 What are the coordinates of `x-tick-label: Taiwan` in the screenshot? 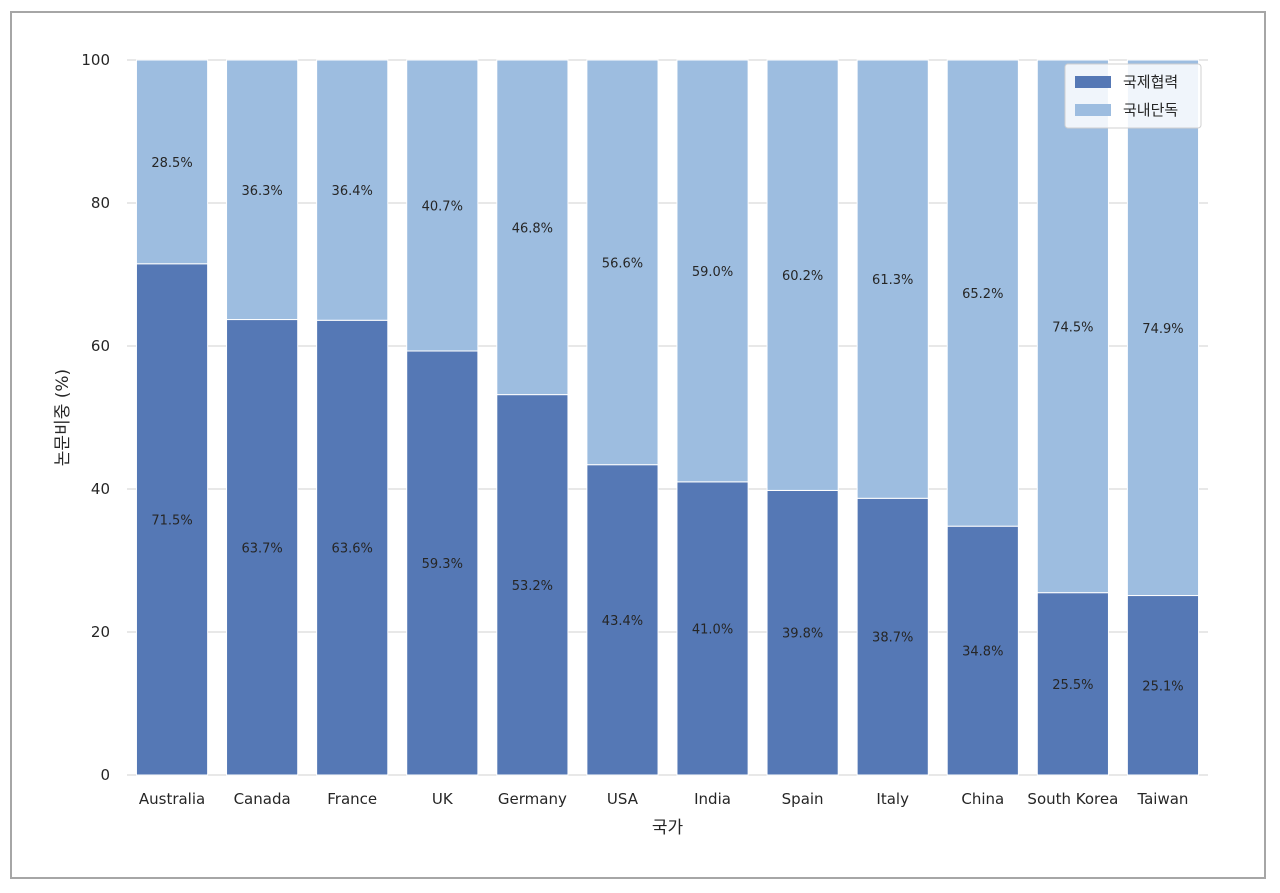 It's located at (1162, 799).